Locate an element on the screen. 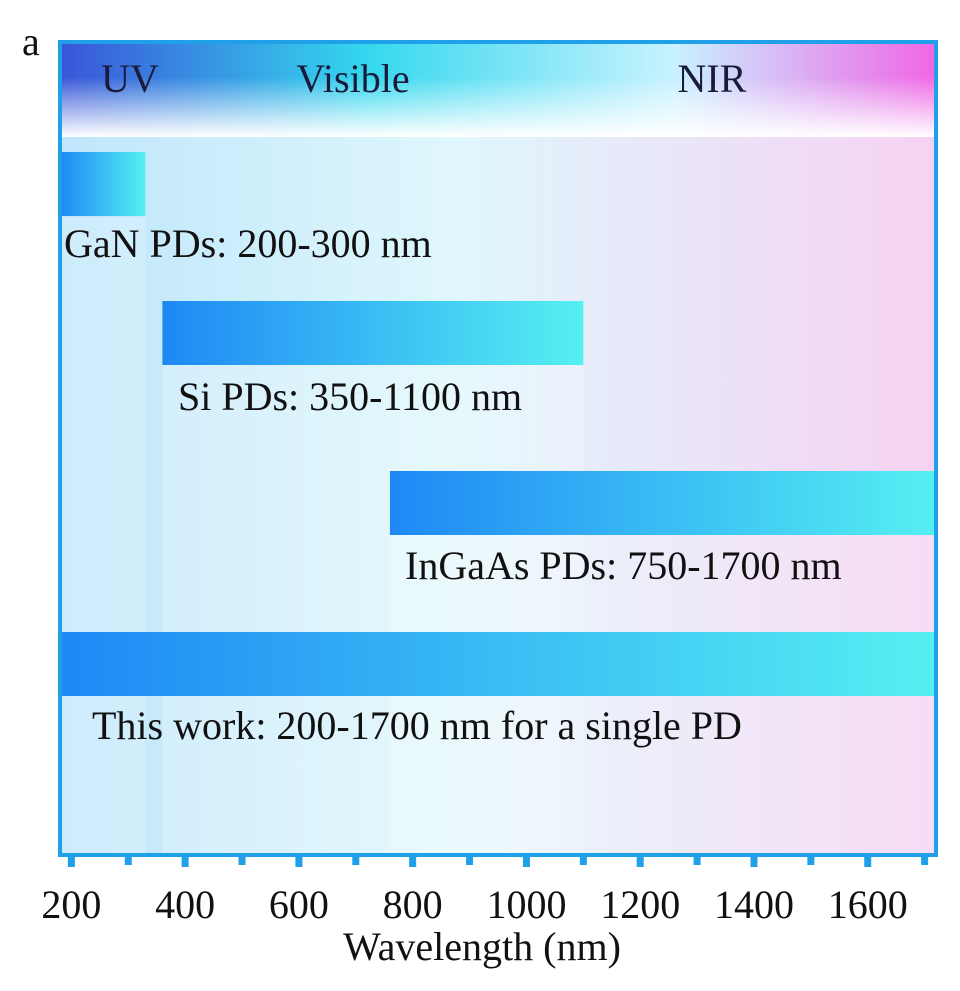 The height and width of the screenshot is (991, 960). bar-label: GaN PDs: 200-300 nm is located at coordinates (248, 243).